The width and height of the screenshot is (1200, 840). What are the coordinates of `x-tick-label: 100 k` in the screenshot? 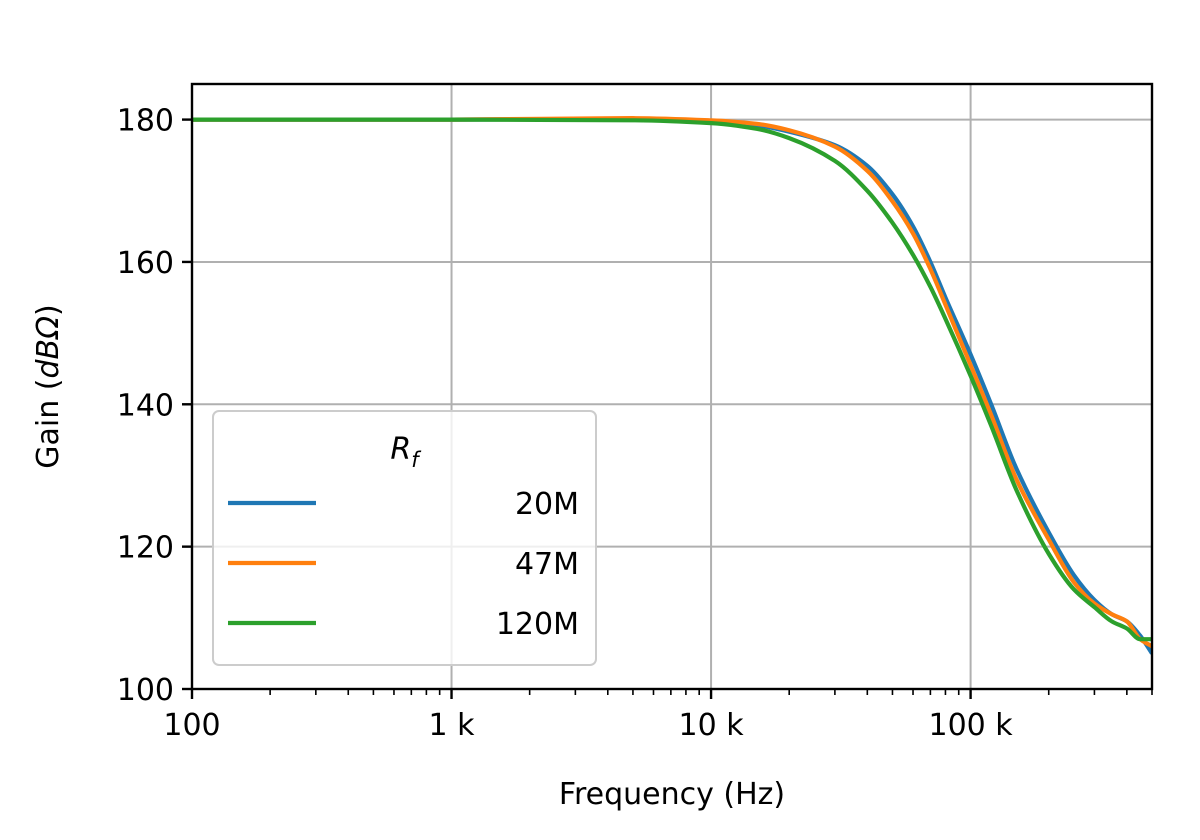 It's located at (971, 725).